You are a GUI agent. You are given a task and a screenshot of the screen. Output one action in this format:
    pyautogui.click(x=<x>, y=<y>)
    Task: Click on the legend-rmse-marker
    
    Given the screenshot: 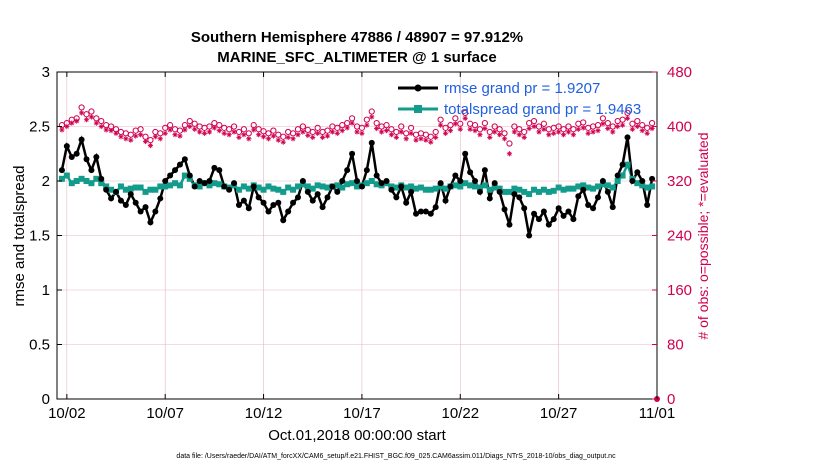 What is the action you would take?
    pyautogui.click(x=418, y=88)
    